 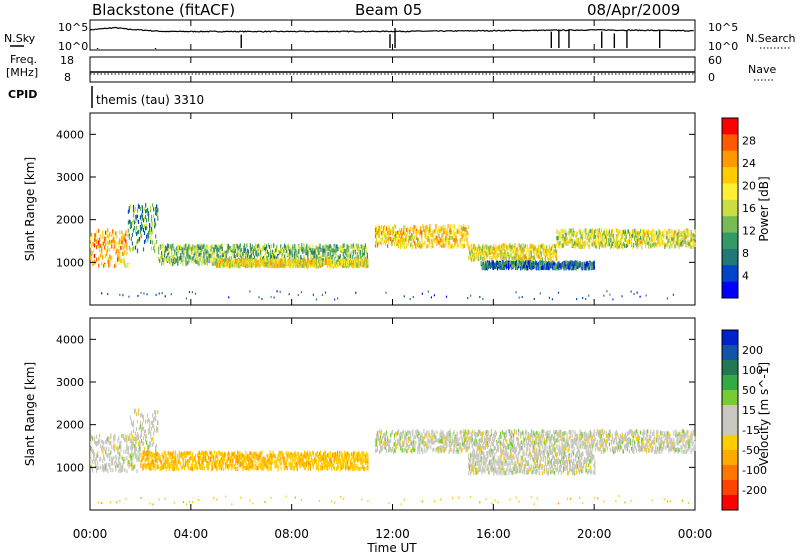 I want to click on y-tick-label: 1000, so click(x=70, y=262).